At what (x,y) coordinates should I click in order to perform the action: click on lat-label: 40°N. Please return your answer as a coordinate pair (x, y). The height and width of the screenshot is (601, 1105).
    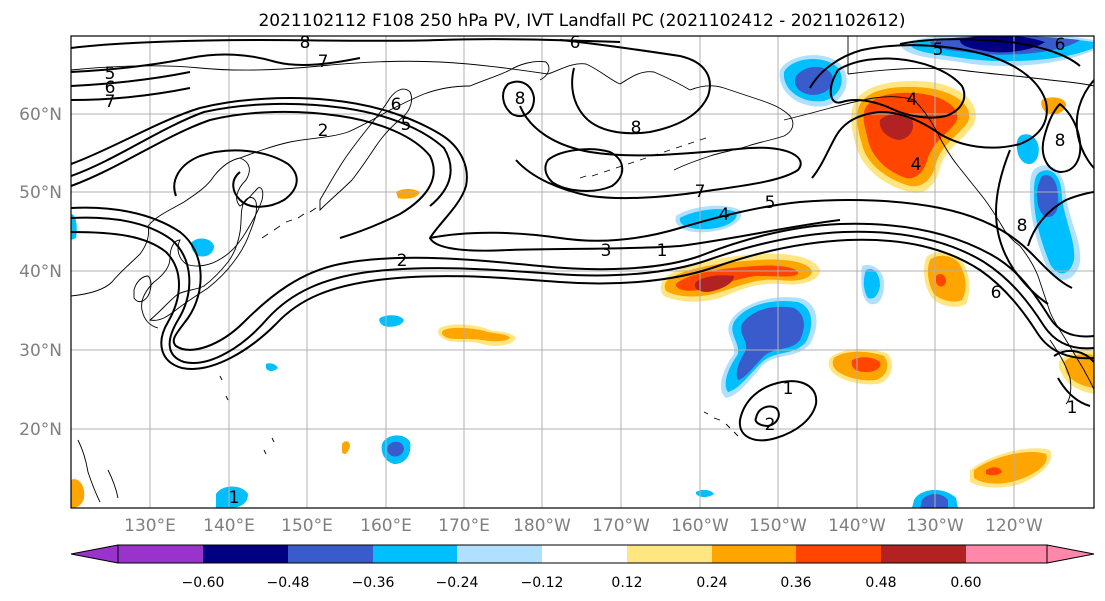
    Looking at the image, I should click on (40, 272).